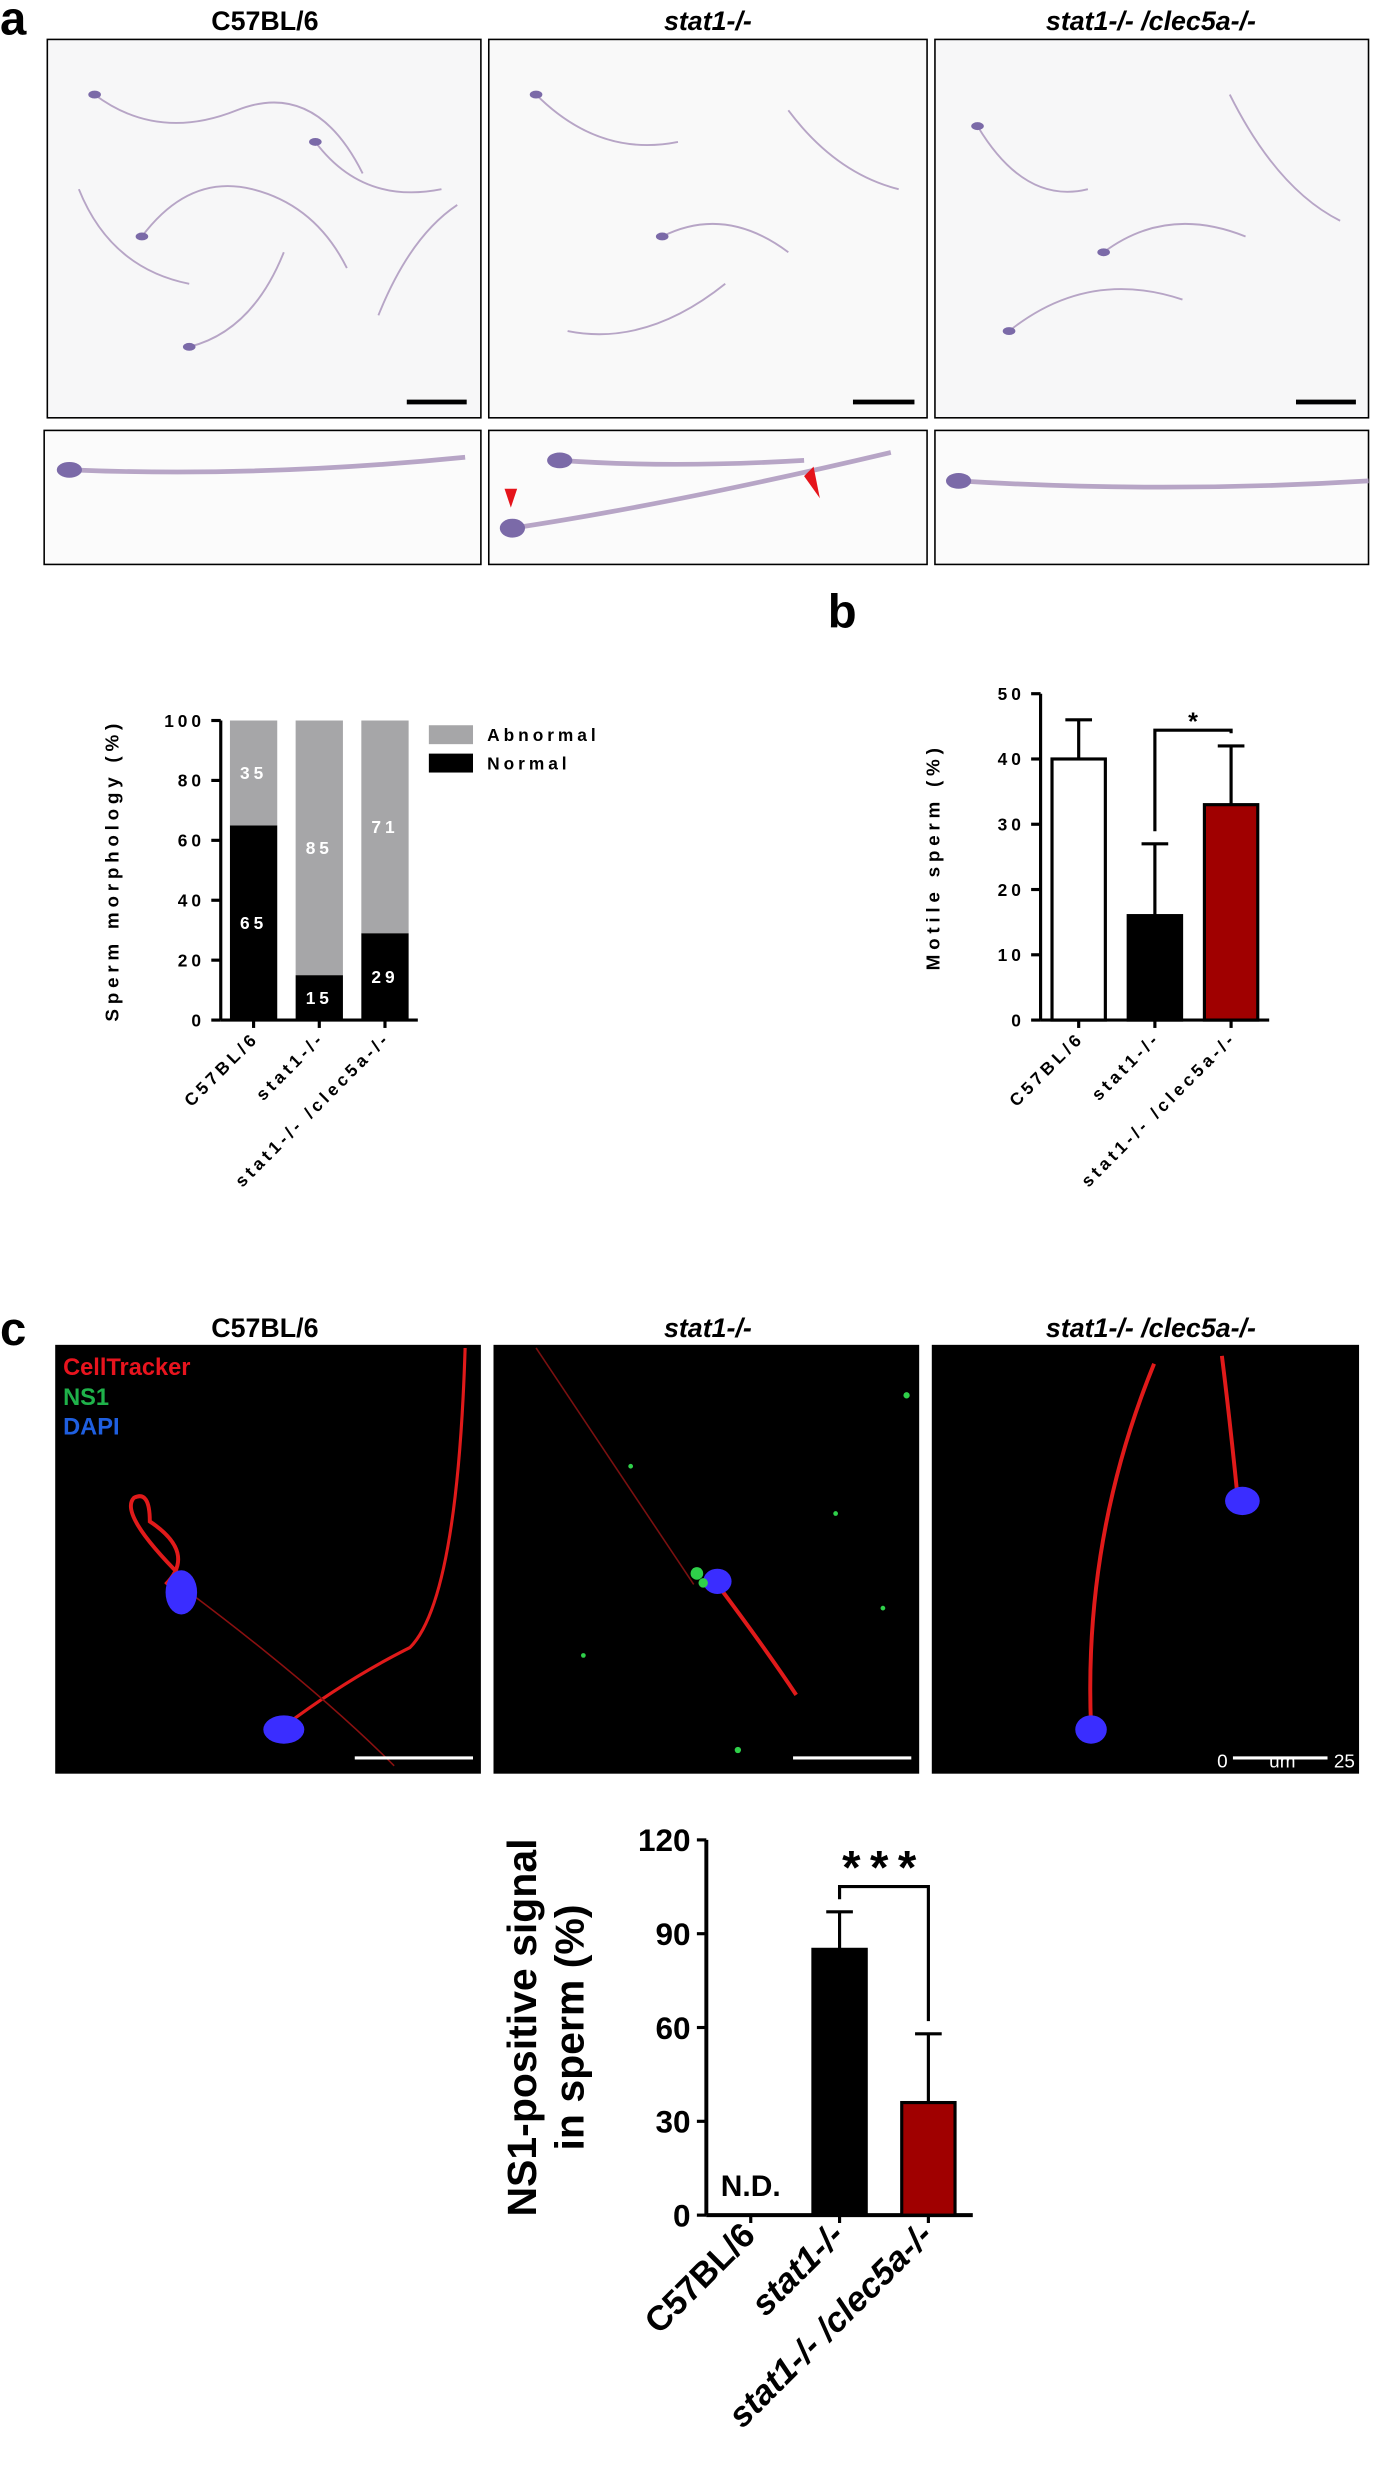 The image size is (1378, 2480). Describe the element at coordinates (1344, 1761) in the screenshot. I see `scale-label: 25` at that location.